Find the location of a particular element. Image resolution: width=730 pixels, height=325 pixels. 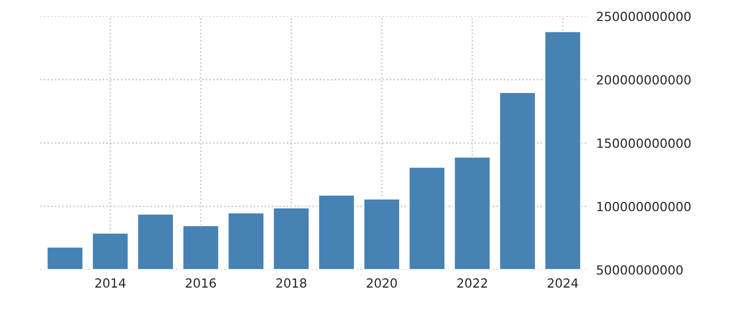

x-tick-label: 2022 is located at coordinates (472, 283).